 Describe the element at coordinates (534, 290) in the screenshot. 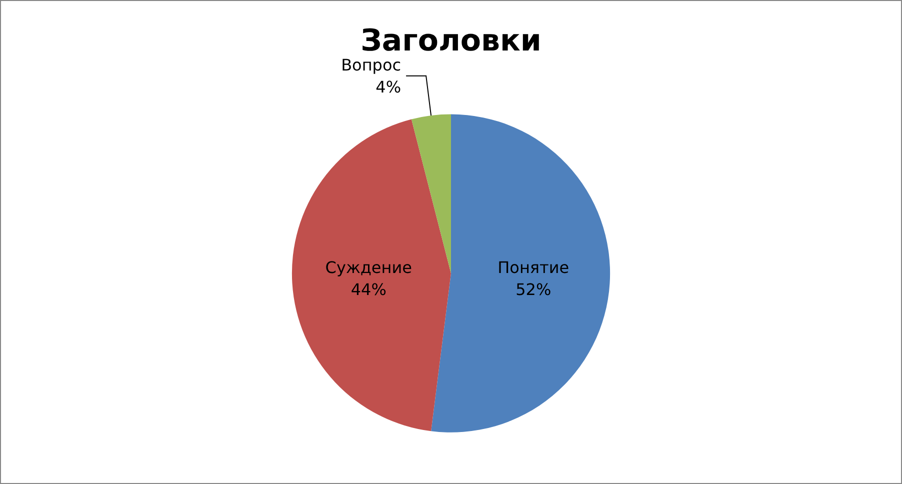

I see `data-label: 52%` at that location.